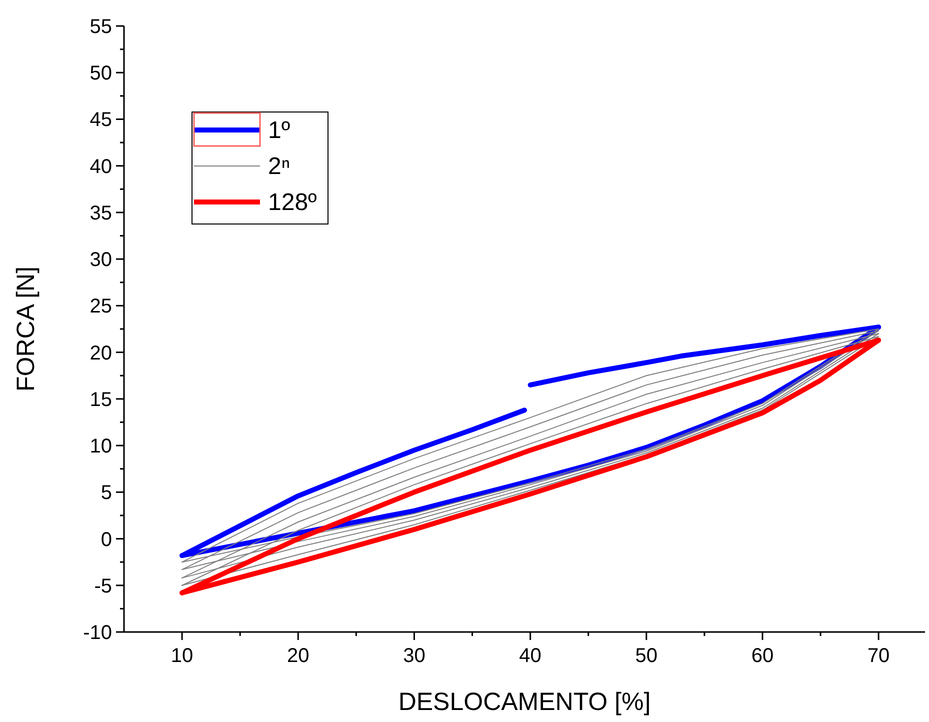 The width and height of the screenshot is (929, 722). I want to click on legend-label: 128º, so click(293, 202).